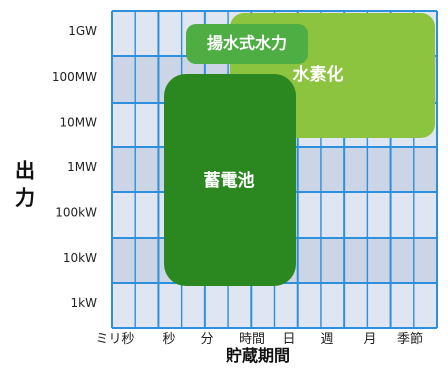 This screenshot has width=448, height=371. I want to click on x-tick-label: 秒, so click(168, 339).